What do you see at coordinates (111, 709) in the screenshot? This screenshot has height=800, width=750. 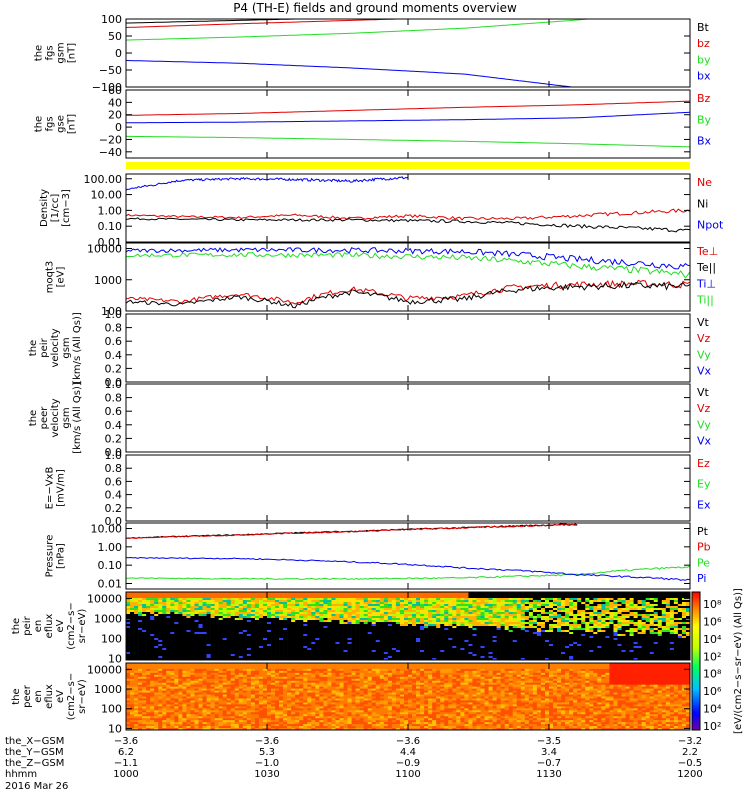 I see `ytick-label: 100` at bounding box center [111, 709].